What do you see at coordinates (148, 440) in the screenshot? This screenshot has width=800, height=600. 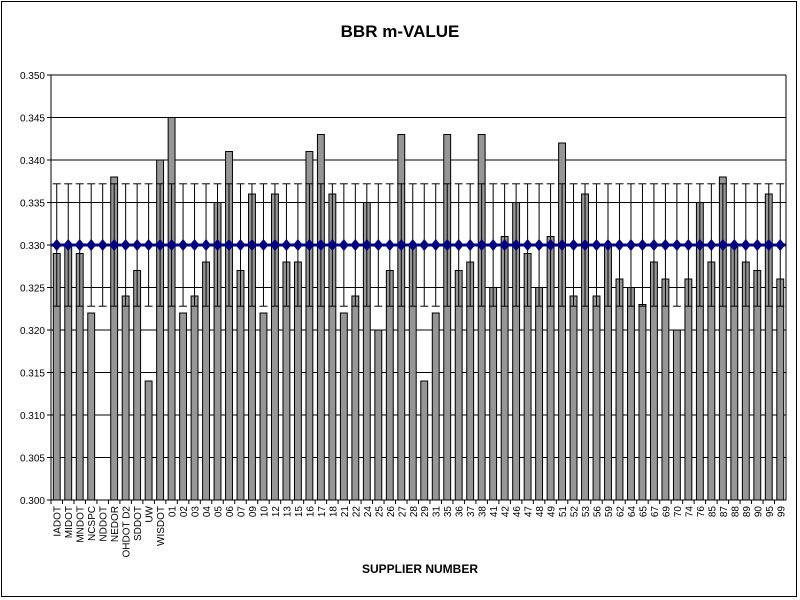 I see `bar-uw` at bounding box center [148, 440].